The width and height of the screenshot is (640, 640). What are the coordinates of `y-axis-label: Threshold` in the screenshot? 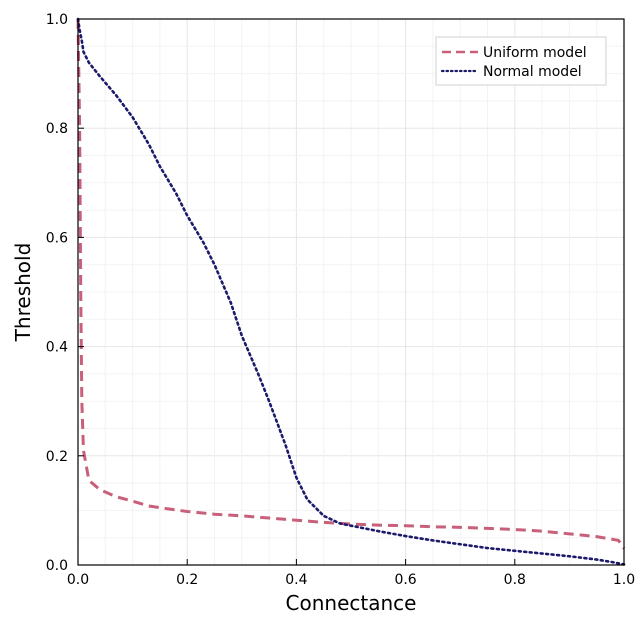 It's located at (23, 293).